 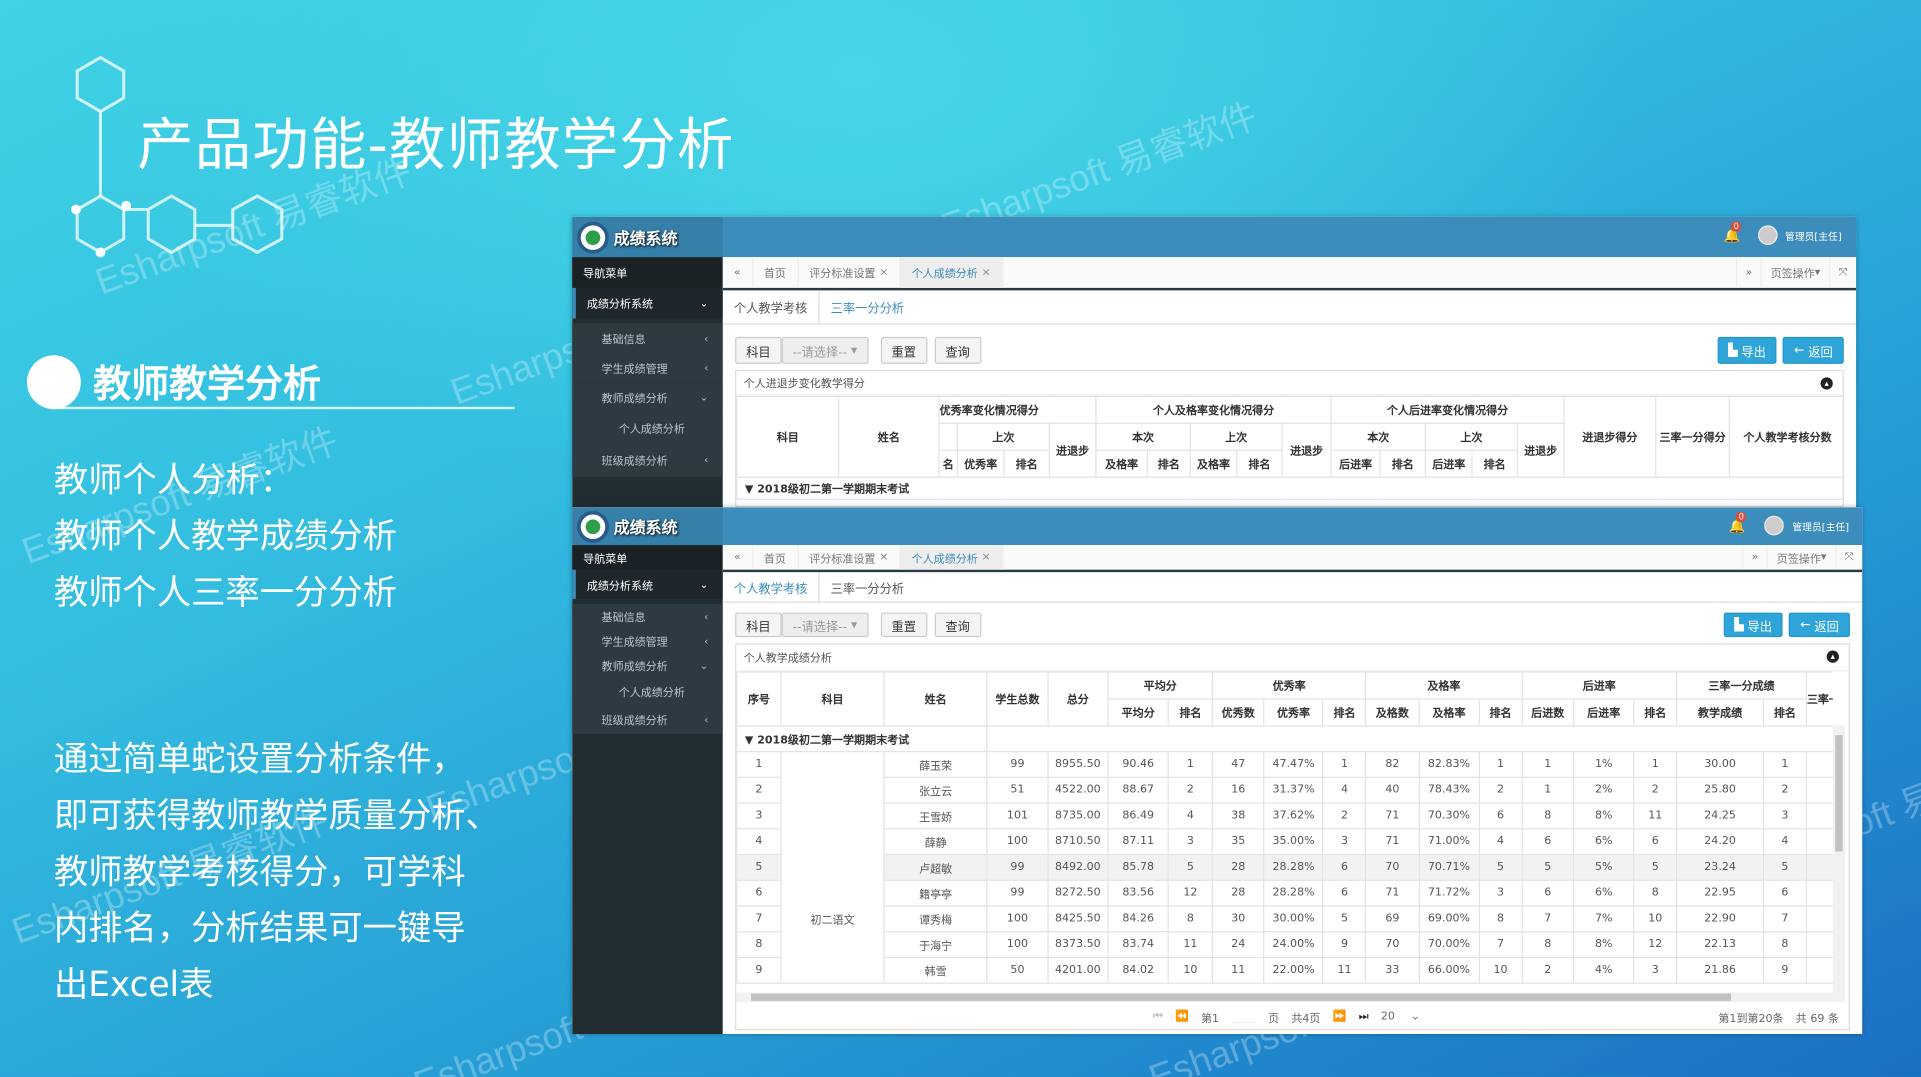 What do you see at coordinates (1017, 893) in the screenshot?
I see `student-count: 99` at bounding box center [1017, 893].